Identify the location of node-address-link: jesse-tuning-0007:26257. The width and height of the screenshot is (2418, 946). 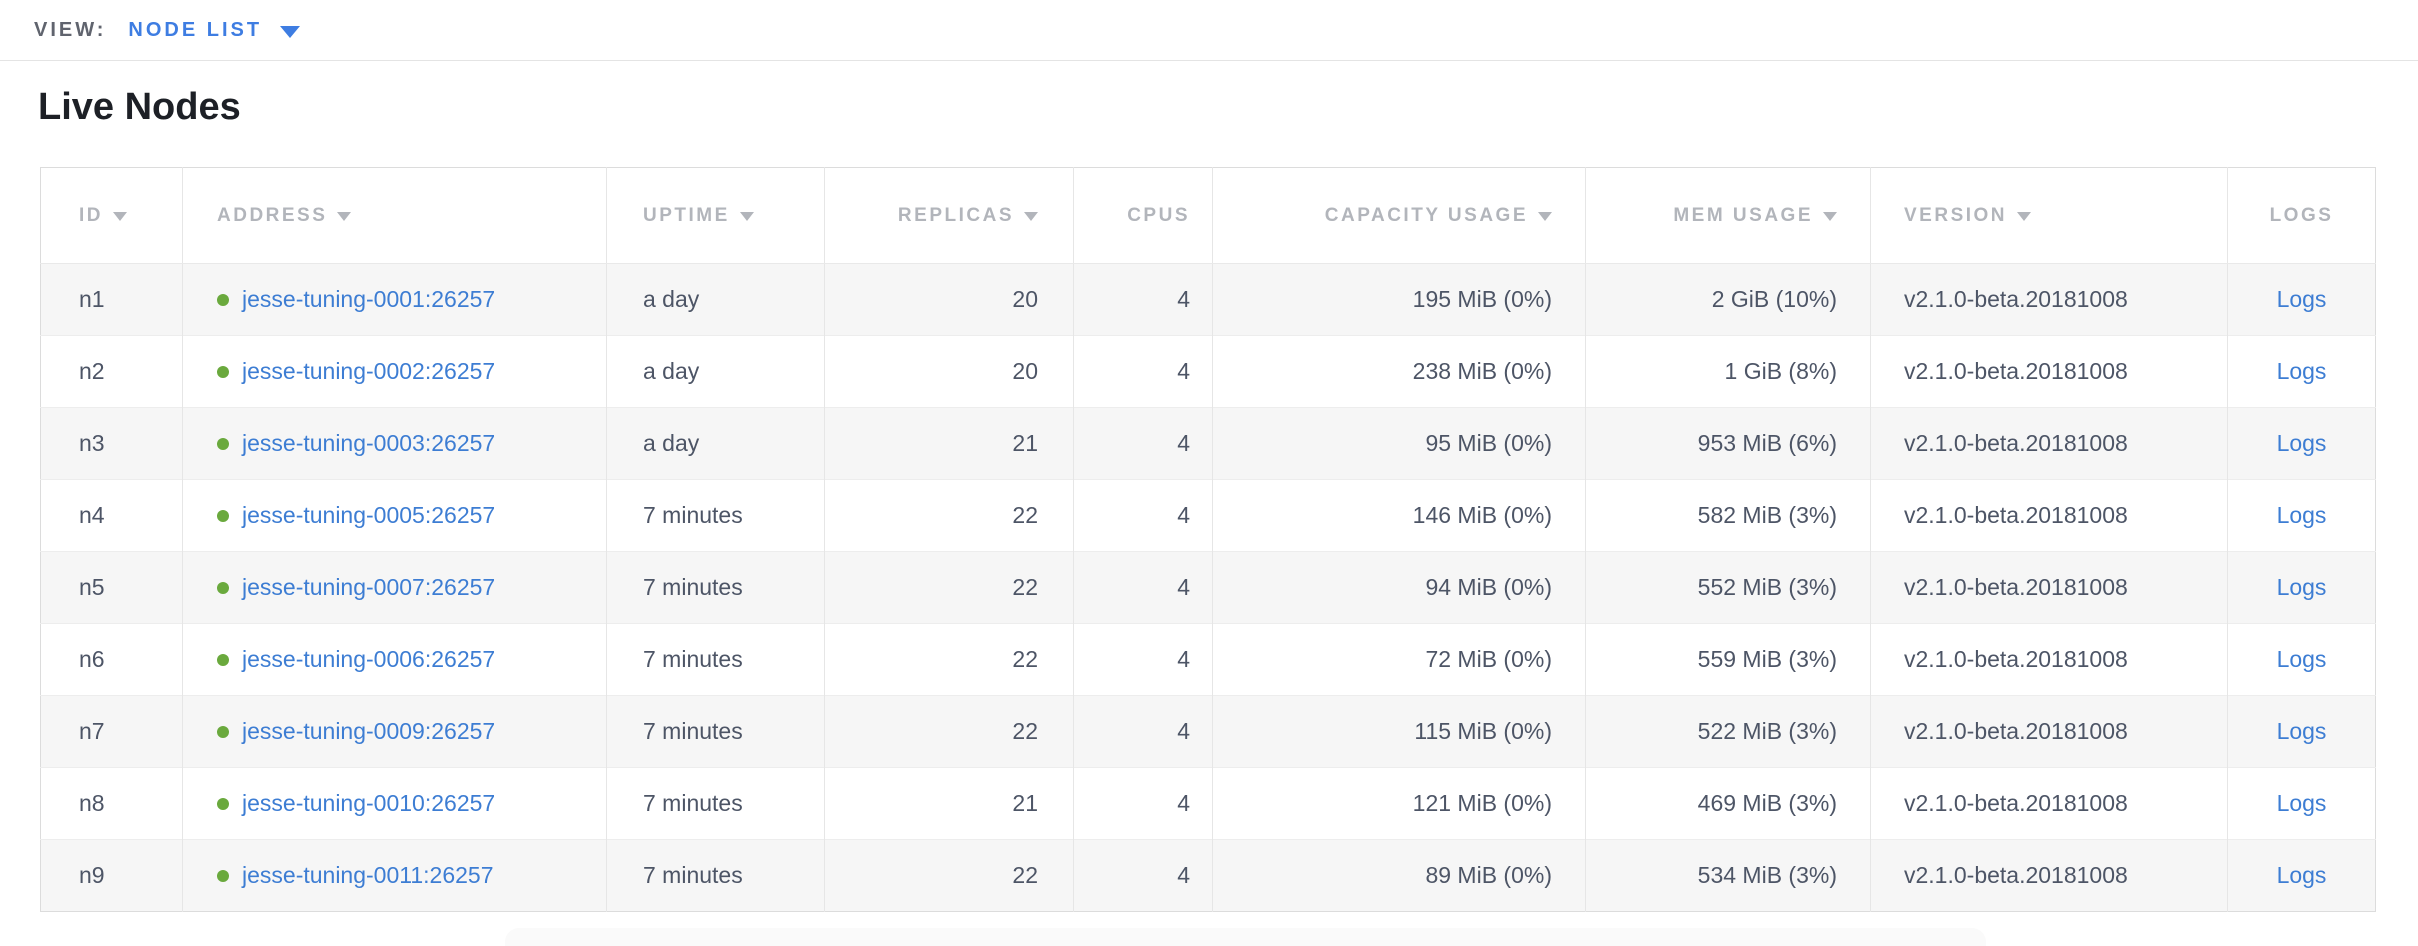
(369, 587).